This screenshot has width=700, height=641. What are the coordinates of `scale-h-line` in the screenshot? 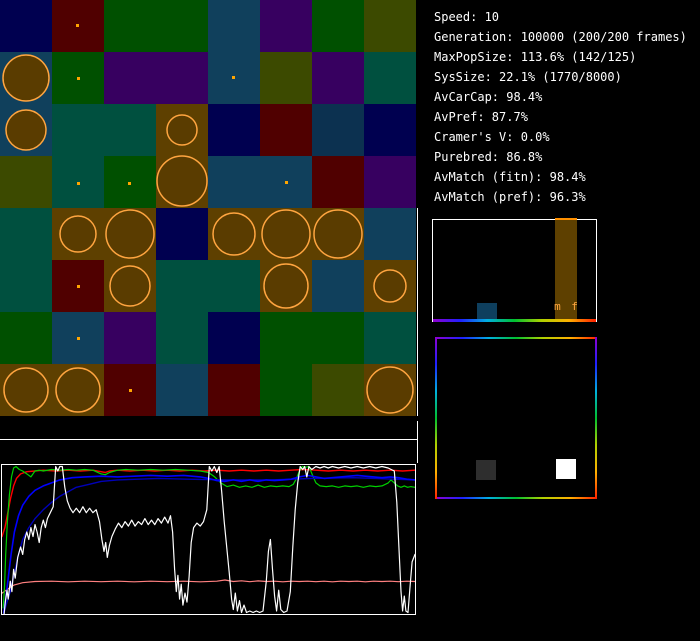 It's located at (208, 439).